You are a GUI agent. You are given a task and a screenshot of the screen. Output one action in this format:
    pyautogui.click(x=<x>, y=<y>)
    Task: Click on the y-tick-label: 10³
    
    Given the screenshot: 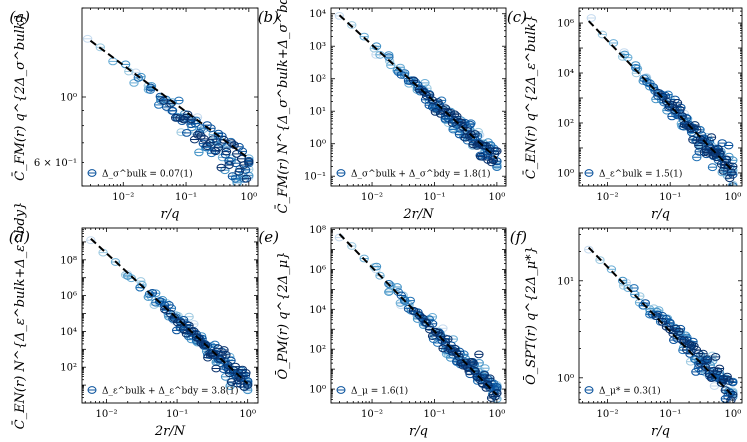 What is the action you would take?
    pyautogui.click(x=317, y=47)
    